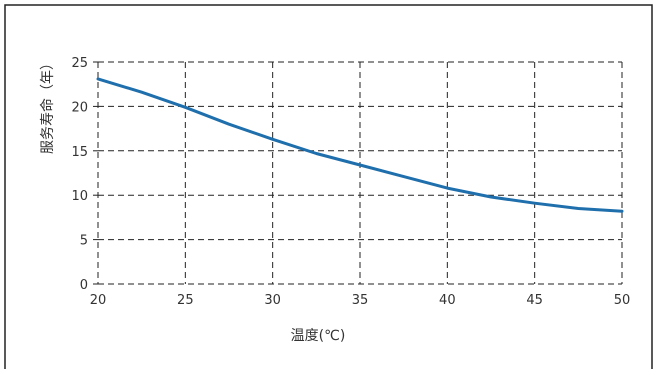 The image size is (657, 370). Describe the element at coordinates (47, 105) in the screenshot. I see `y-axis-label: 服务寿命（年）` at that location.